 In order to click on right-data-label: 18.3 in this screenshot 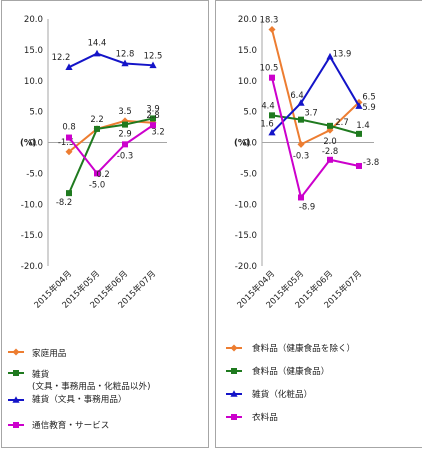, I will do `click(269, 19)`.